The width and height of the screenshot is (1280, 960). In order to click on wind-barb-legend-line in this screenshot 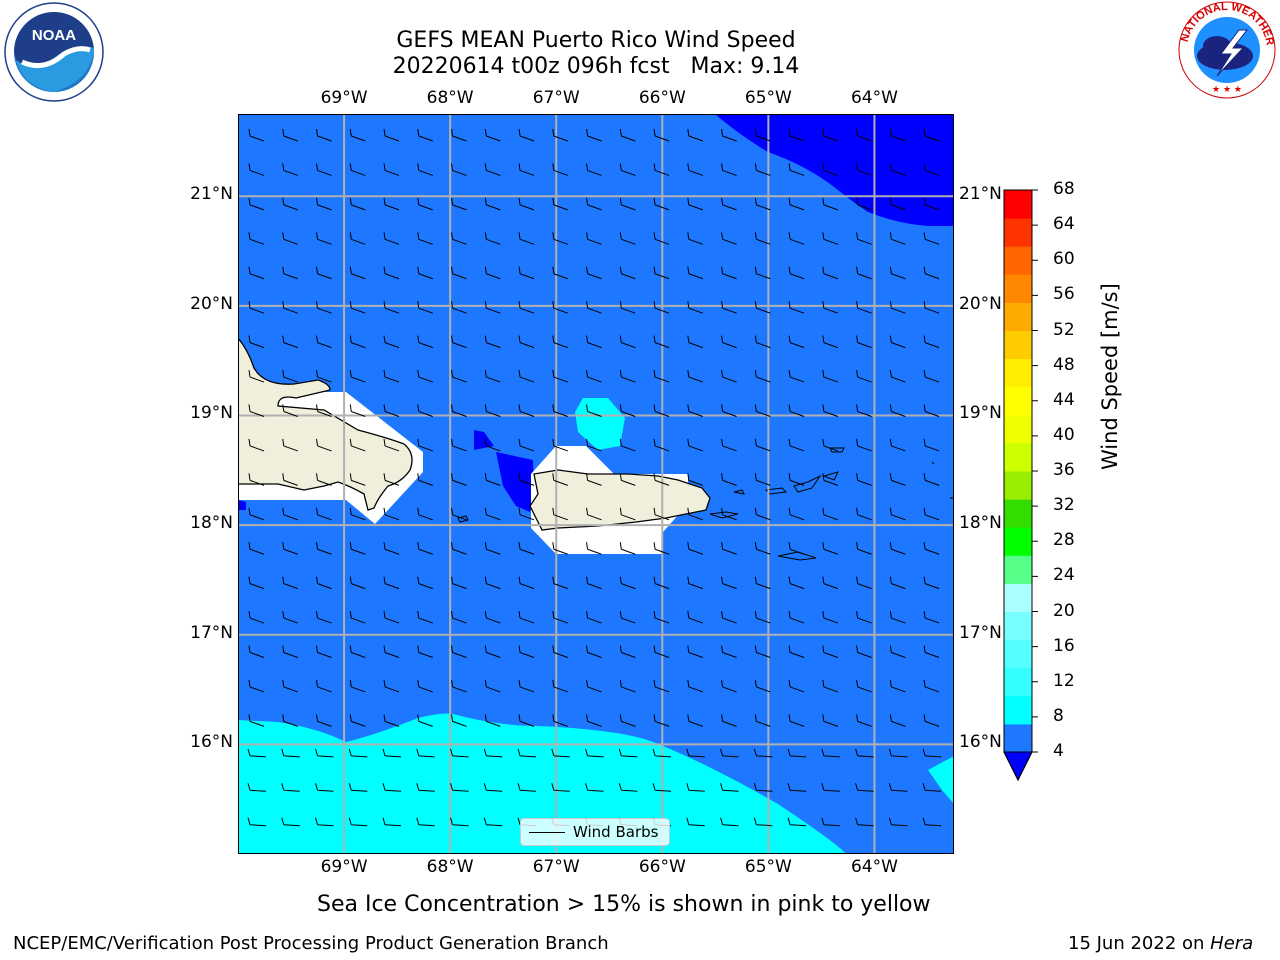, I will do `click(547, 832)`.